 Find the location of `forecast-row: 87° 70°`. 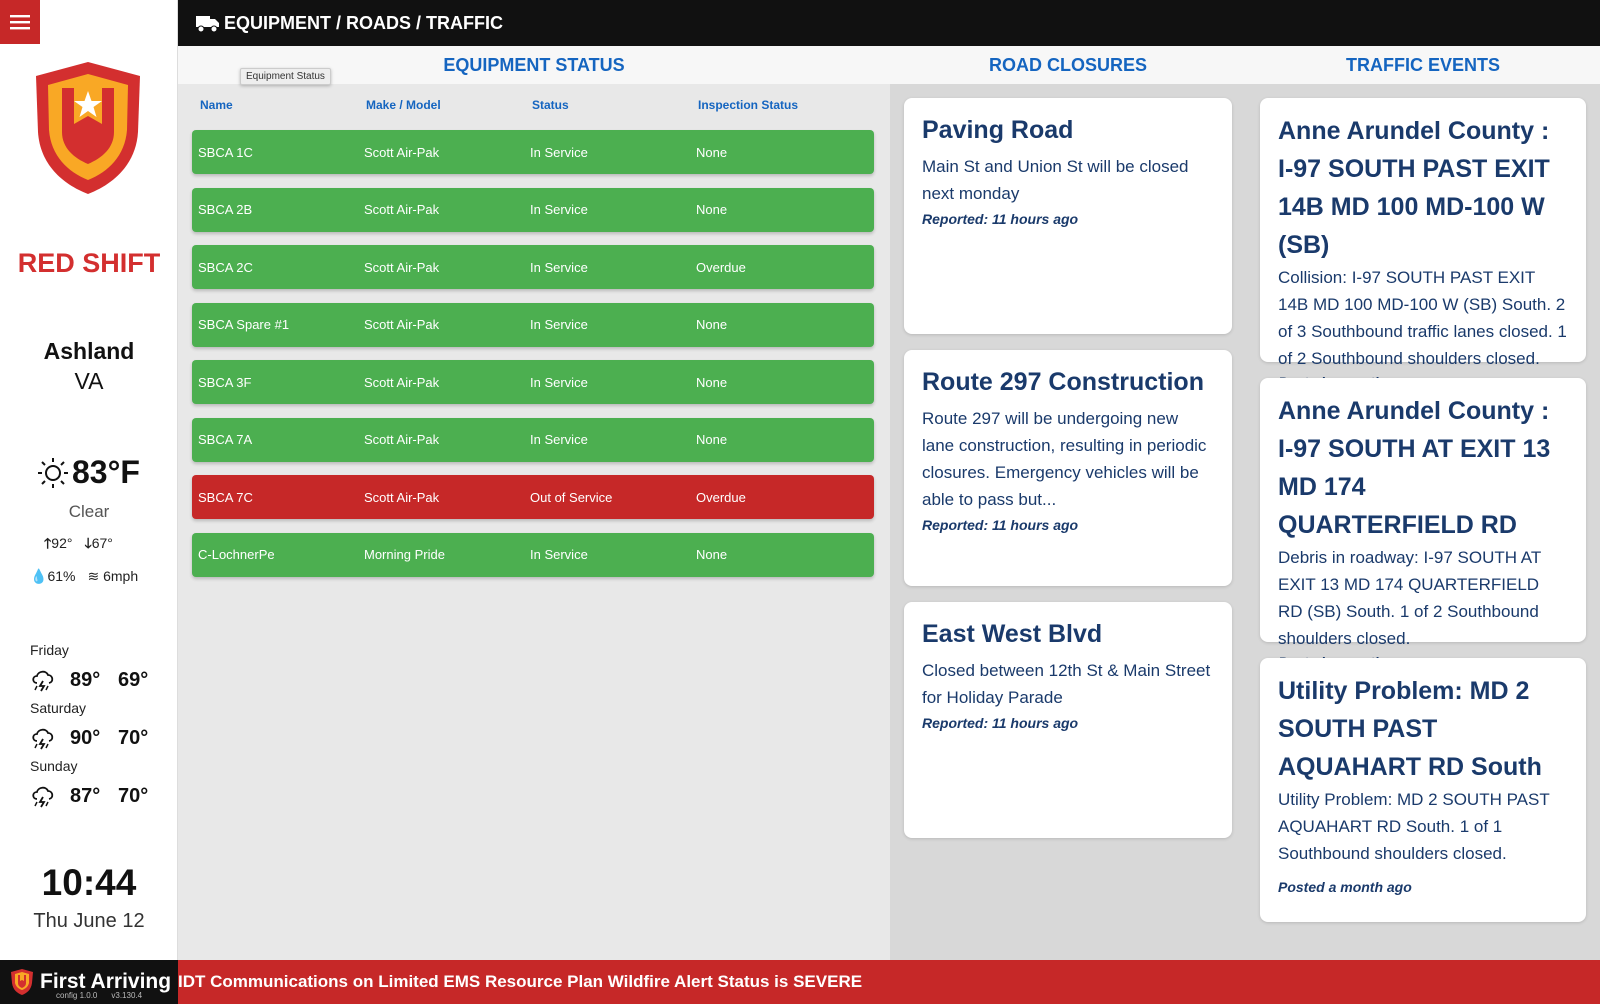

forecast-row: 87° 70° is located at coordinates (100, 796).